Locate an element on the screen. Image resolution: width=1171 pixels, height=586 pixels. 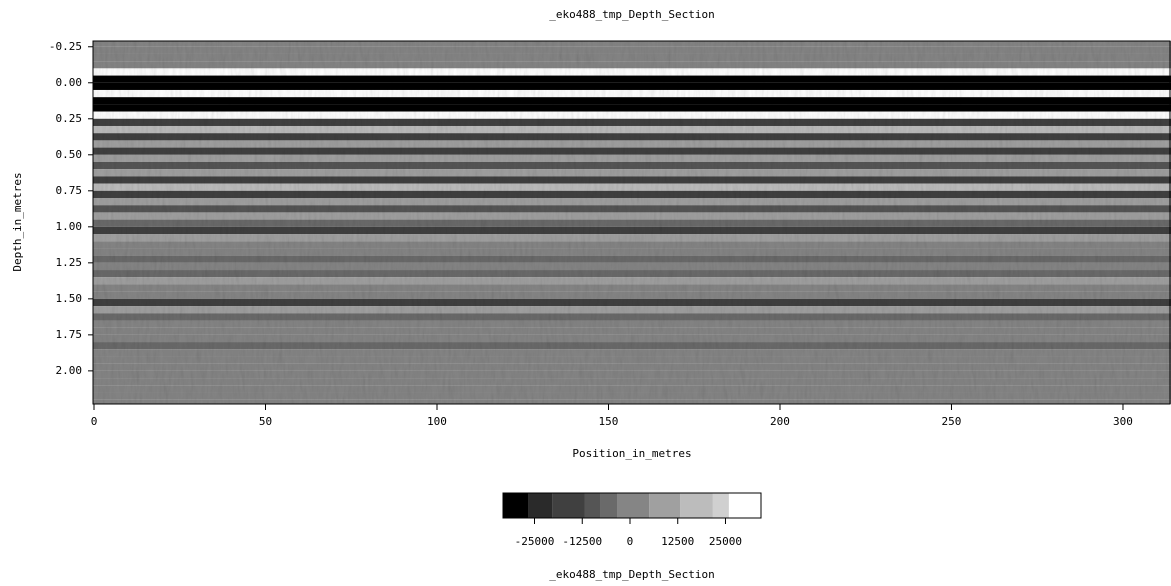
y-tick-label: 0.50 is located at coordinates (69, 154).